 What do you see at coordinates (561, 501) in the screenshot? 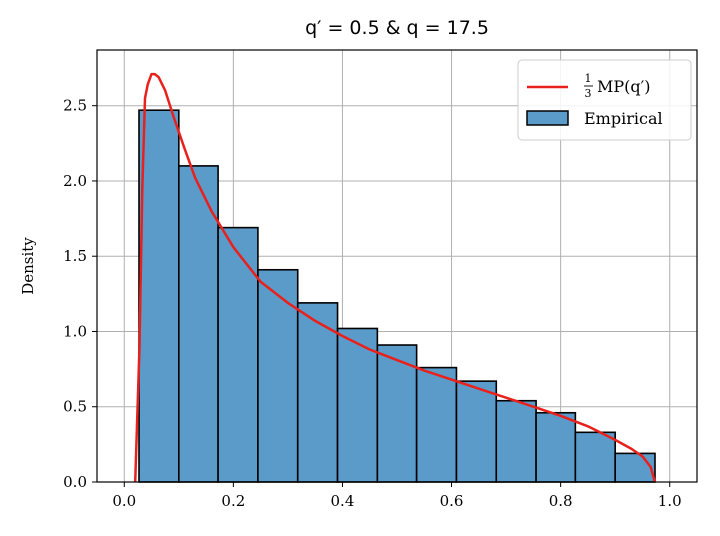
I see `x-tick-label-4: 0.8` at bounding box center [561, 501].